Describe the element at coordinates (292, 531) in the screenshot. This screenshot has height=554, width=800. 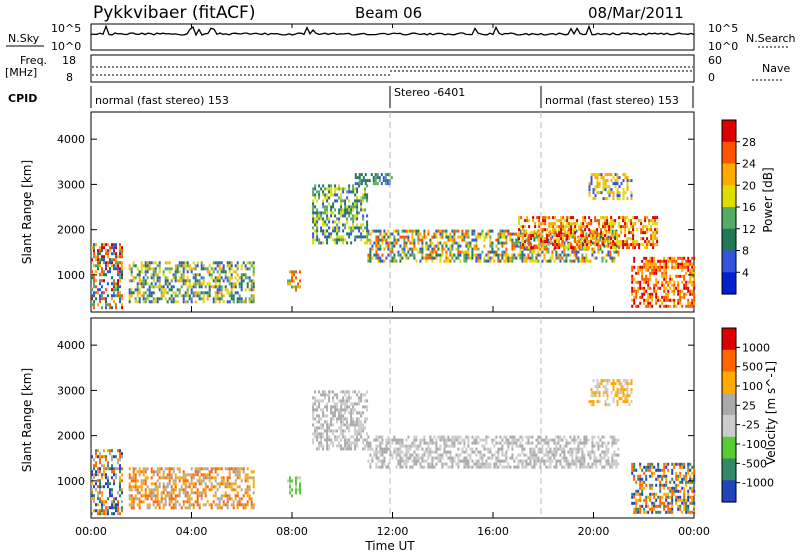
I see `x-tick-label: 08:00` at that location.